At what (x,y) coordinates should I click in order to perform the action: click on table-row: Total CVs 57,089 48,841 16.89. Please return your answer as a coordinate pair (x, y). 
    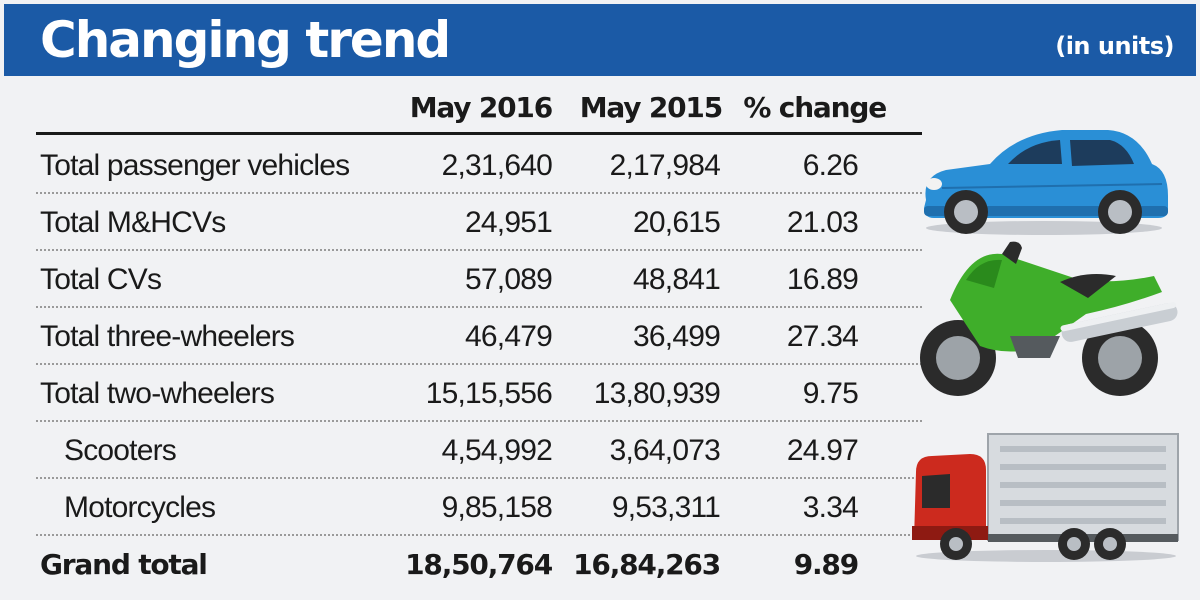
    Looking at the image, I should click on (479, 280).